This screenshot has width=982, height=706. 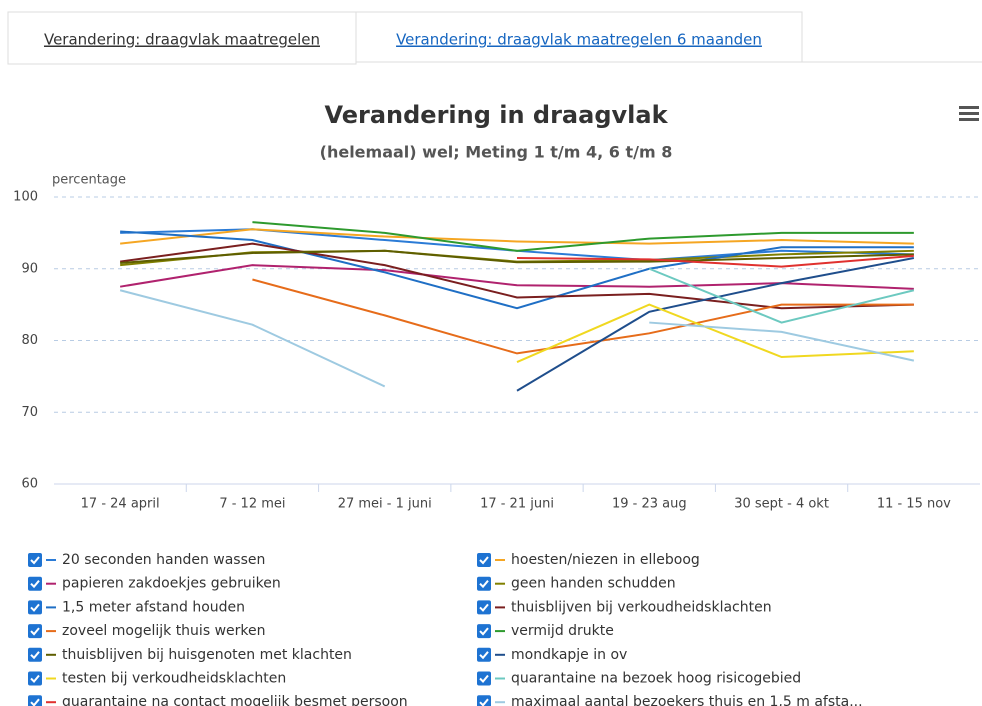 I want to click on x-tick-label: 17 - 24 april, so click(x=120, y=504).